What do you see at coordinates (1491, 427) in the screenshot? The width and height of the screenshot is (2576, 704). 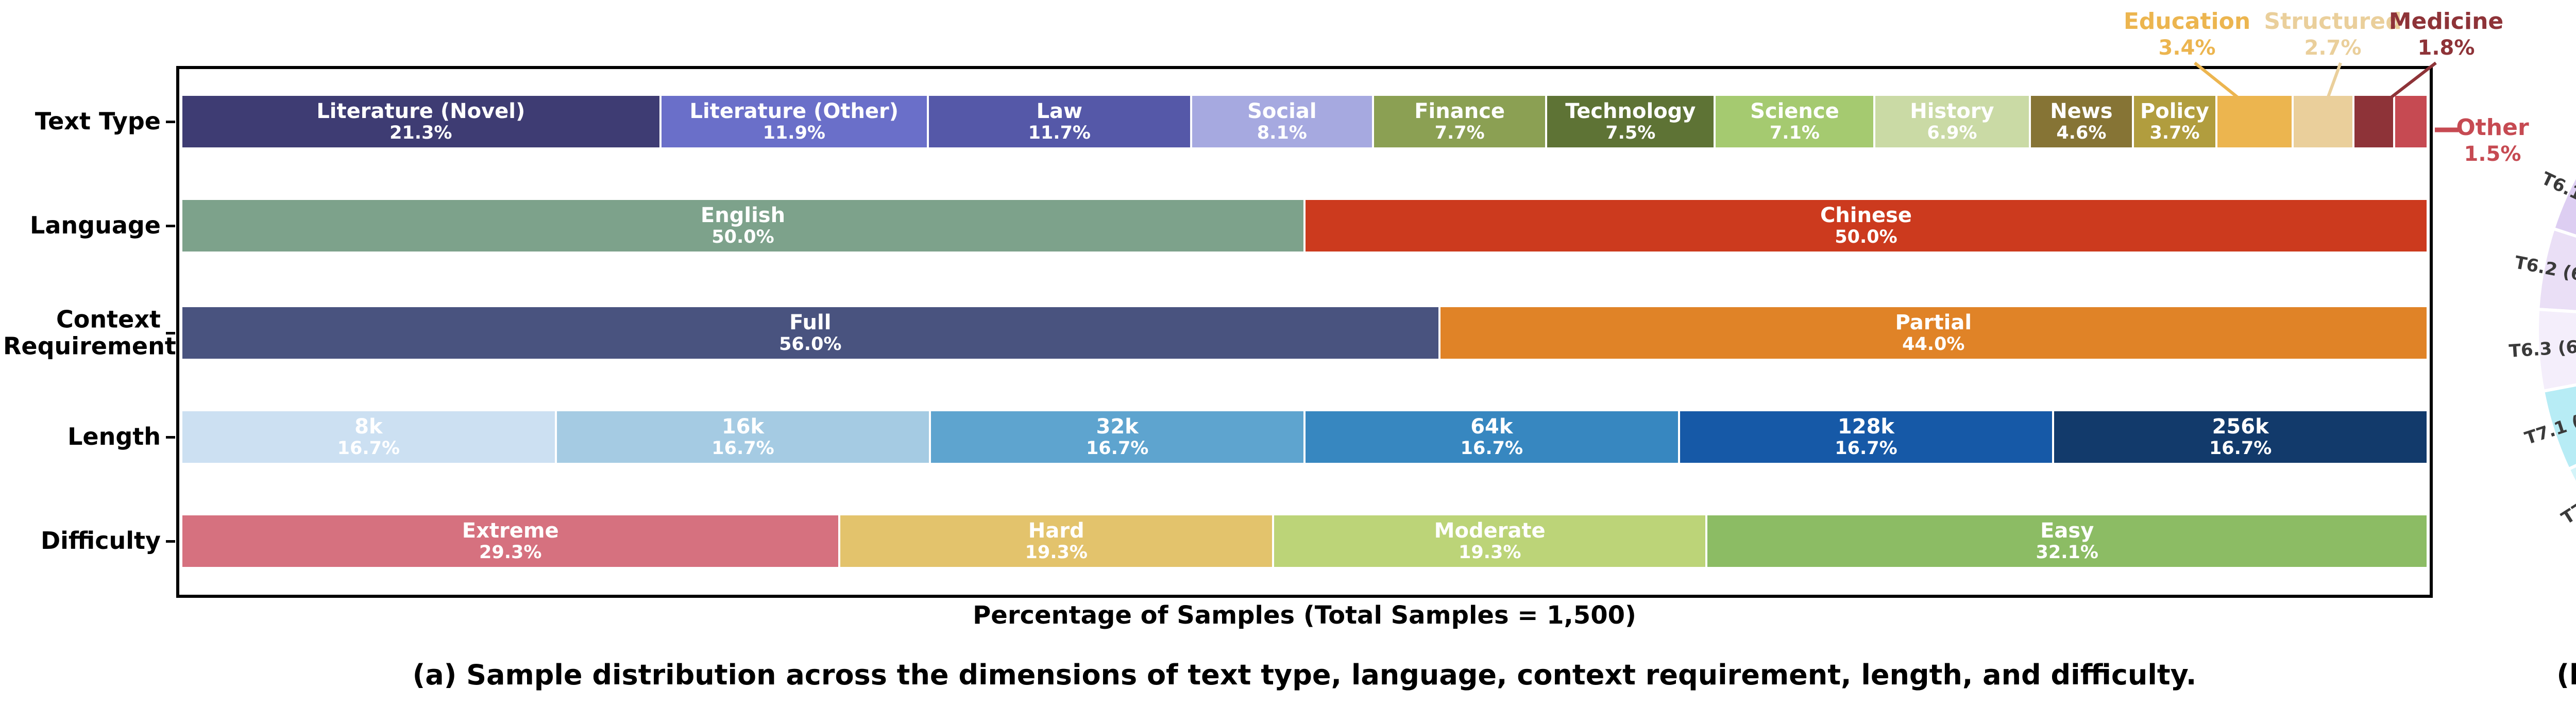 I see `segment-label: 64k` at bounding box center [1491, 427].